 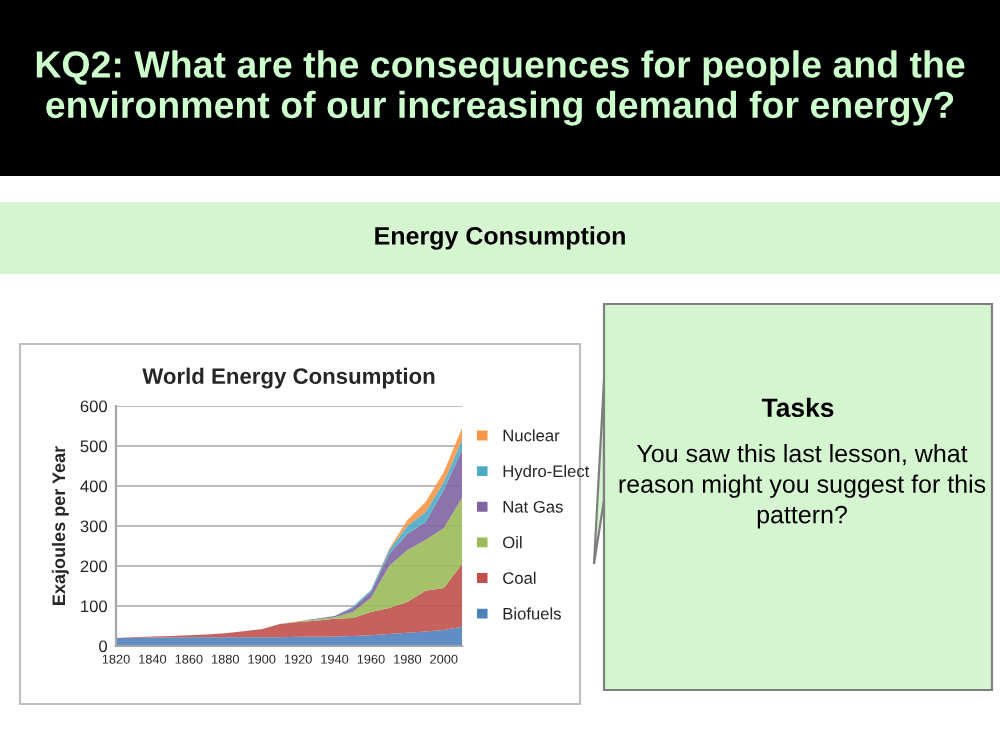 I want to click on text: You saw this last lesson, what reason might you suggest for this pattern?, so click(x=802, y=486).